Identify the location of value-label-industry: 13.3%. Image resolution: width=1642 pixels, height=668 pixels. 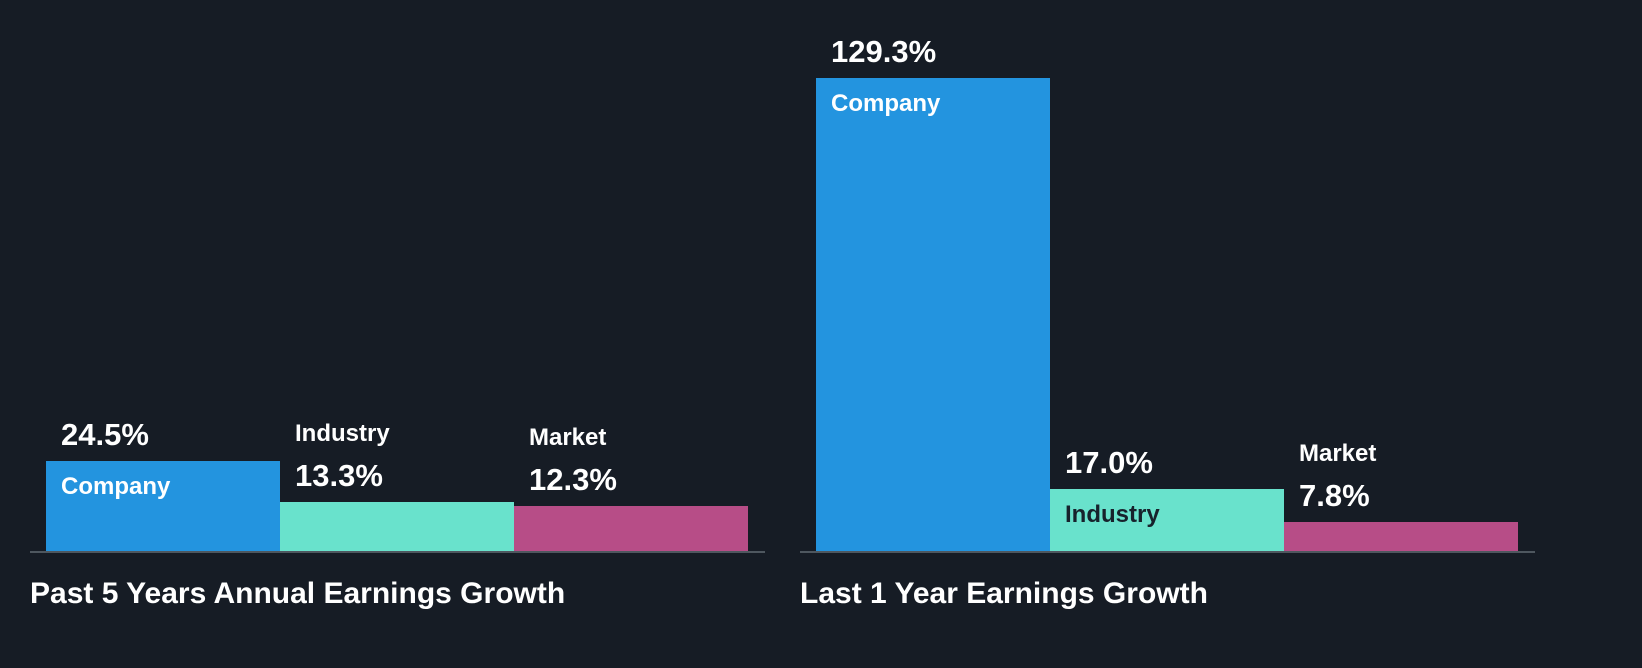
(339, 475).